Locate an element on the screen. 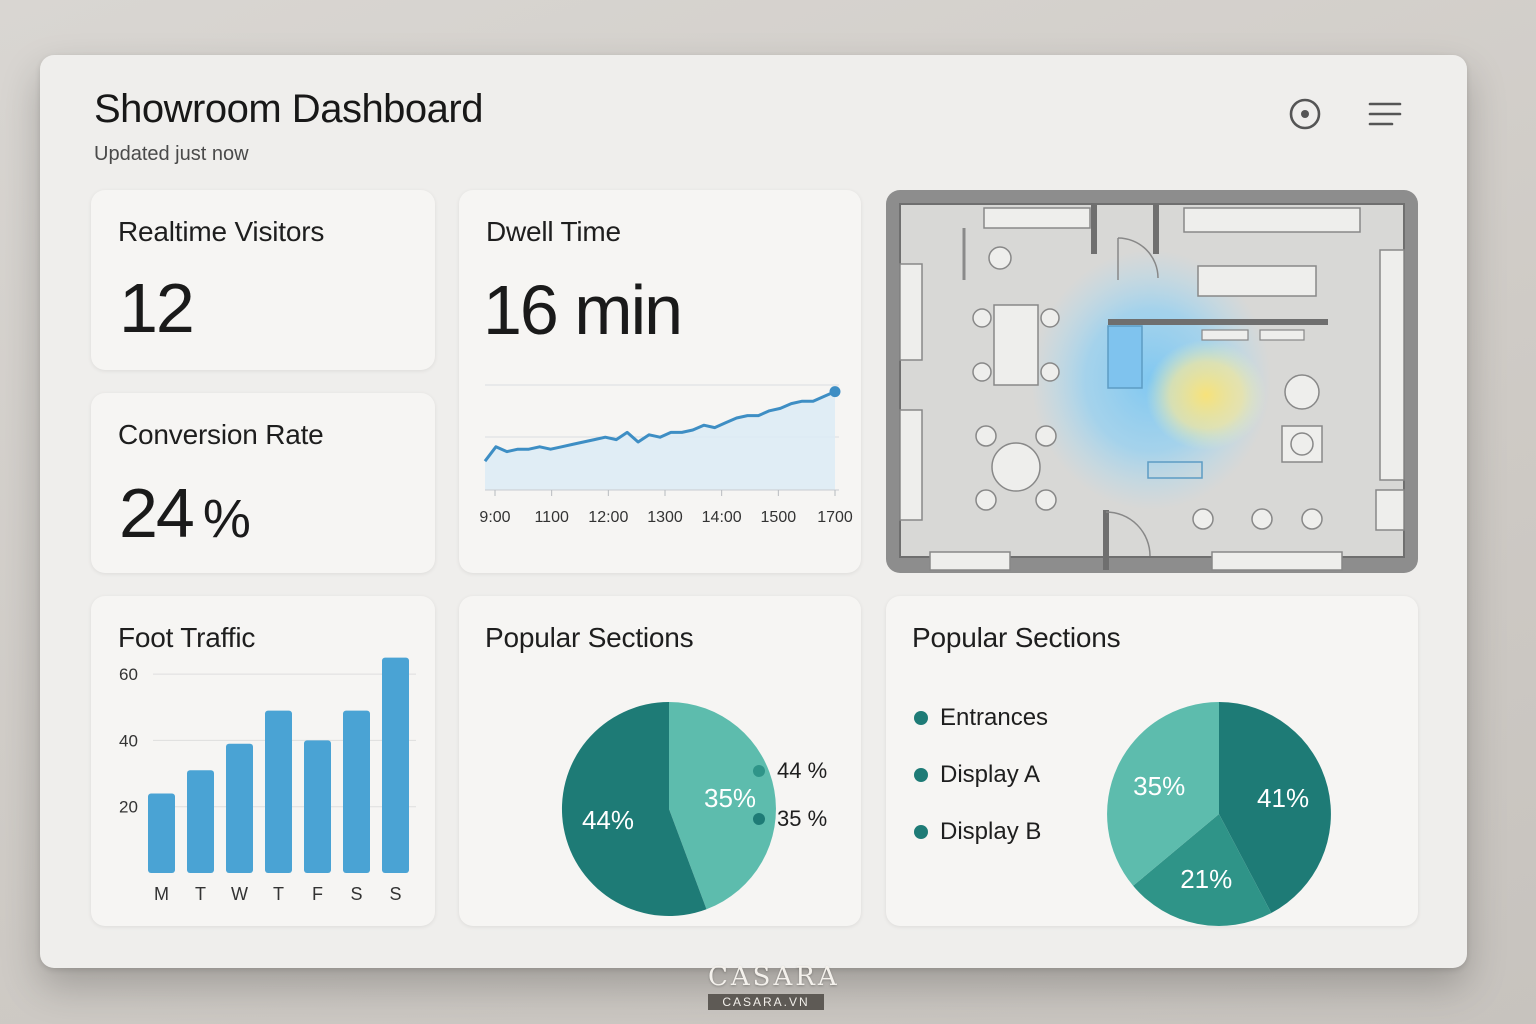 Image resolution: width=1536 pixels, height=1024 pixels. updated-status: Updated just now is located at coordinates (171, 154).